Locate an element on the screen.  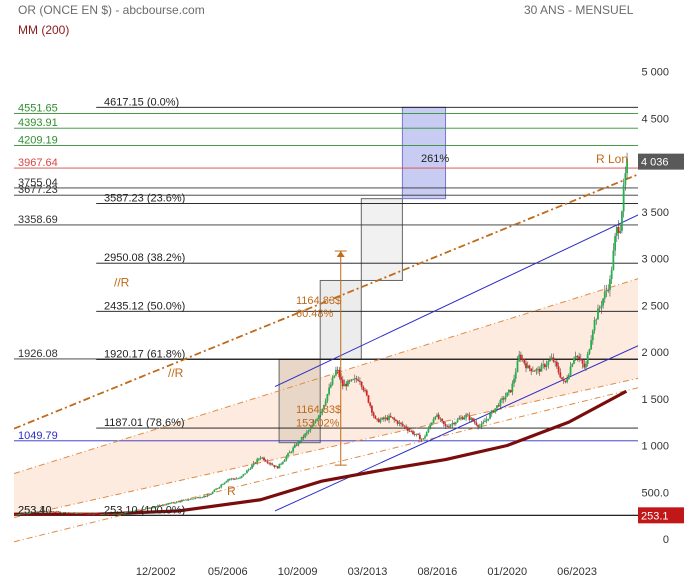
last-price-badge is located at coordinates (661, 161).